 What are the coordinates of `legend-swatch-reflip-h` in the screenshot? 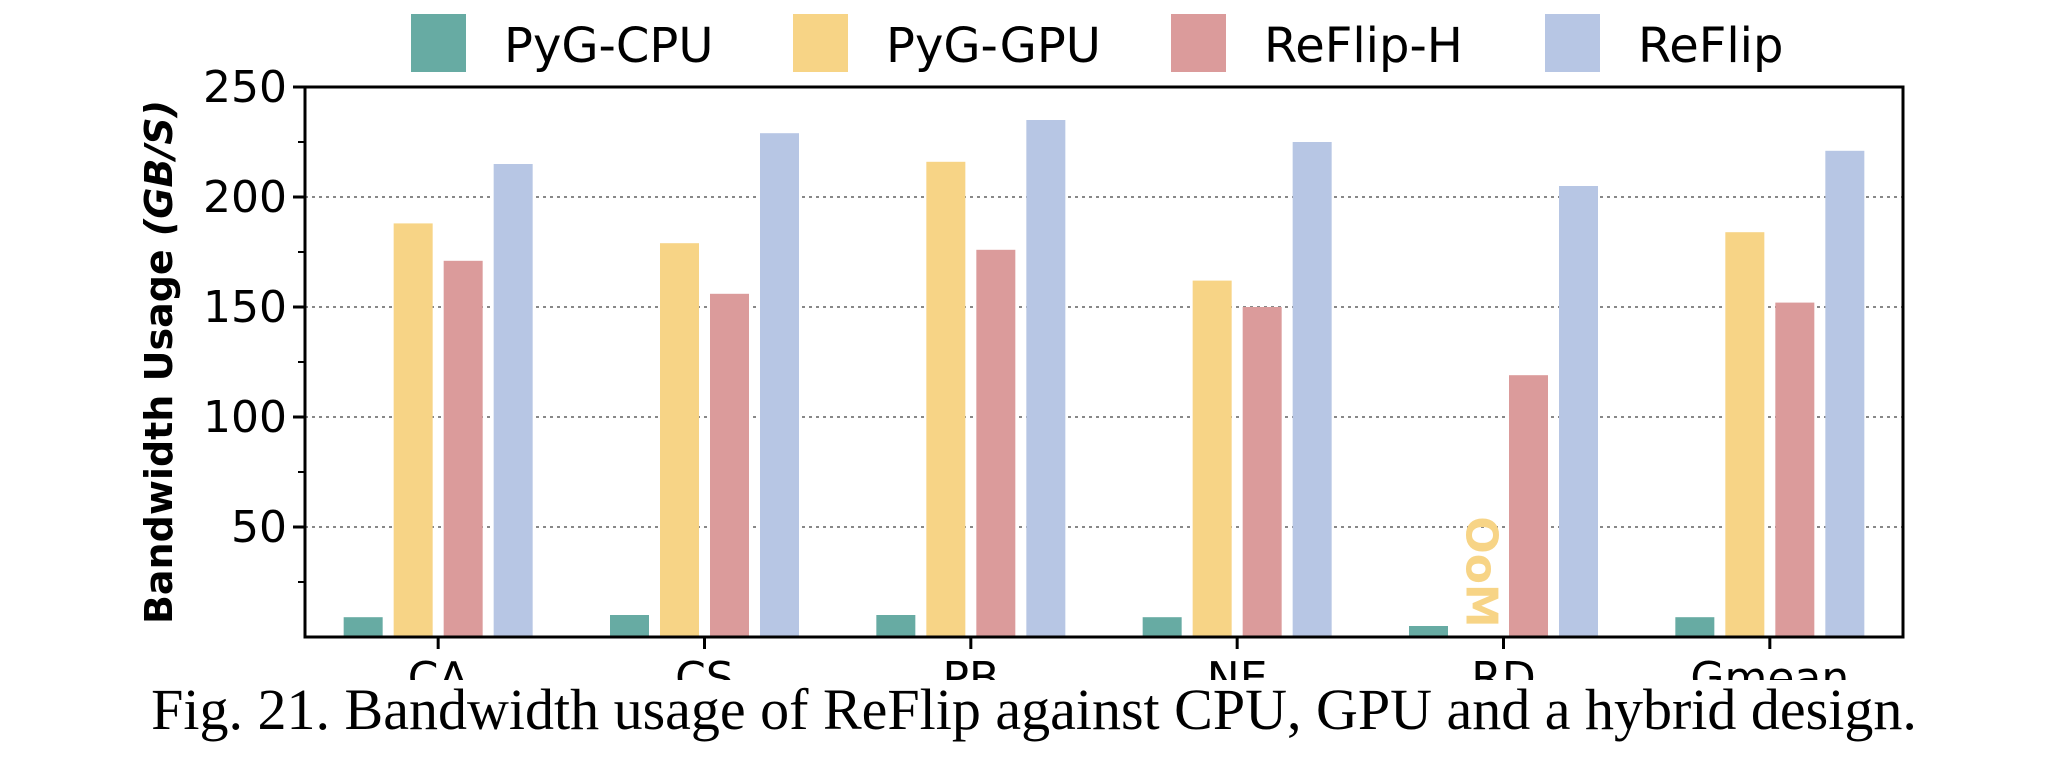 It's located at (1198, 43).